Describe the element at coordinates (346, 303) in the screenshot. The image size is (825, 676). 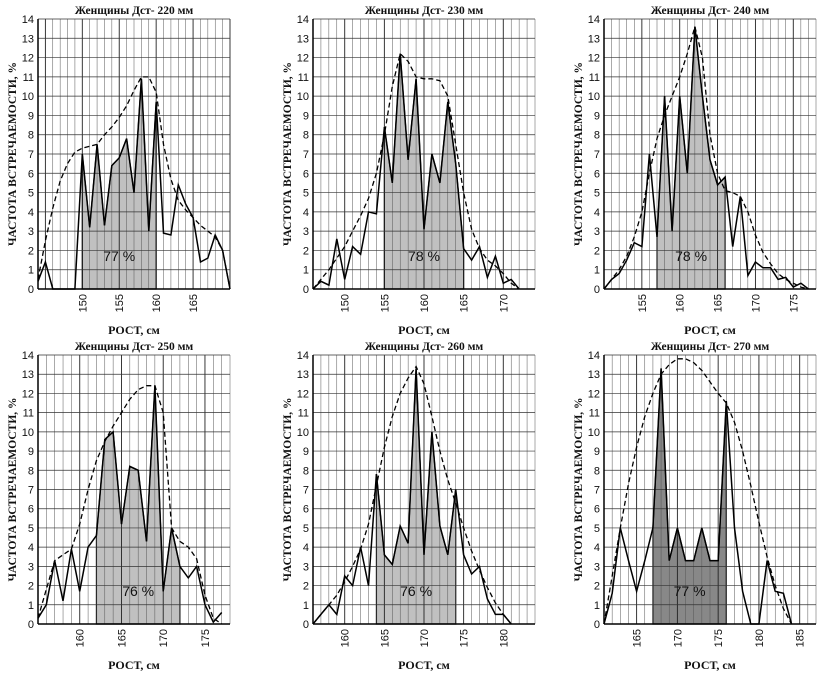
I see `x-tick-label: 150` at that location.